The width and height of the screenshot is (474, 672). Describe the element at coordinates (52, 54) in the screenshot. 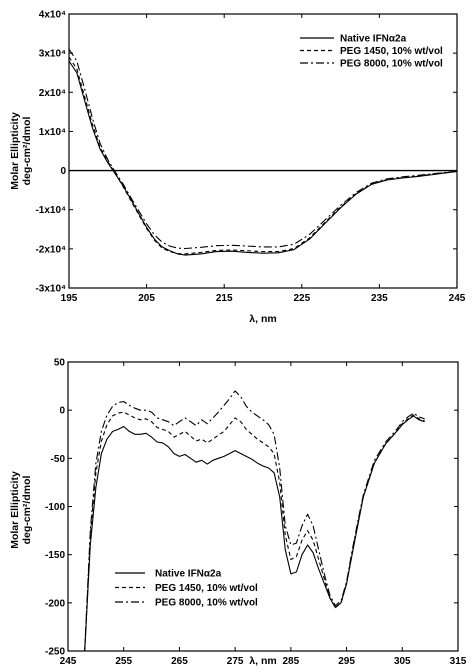

I see `y-tick-label: 3x10⁴` at that location.